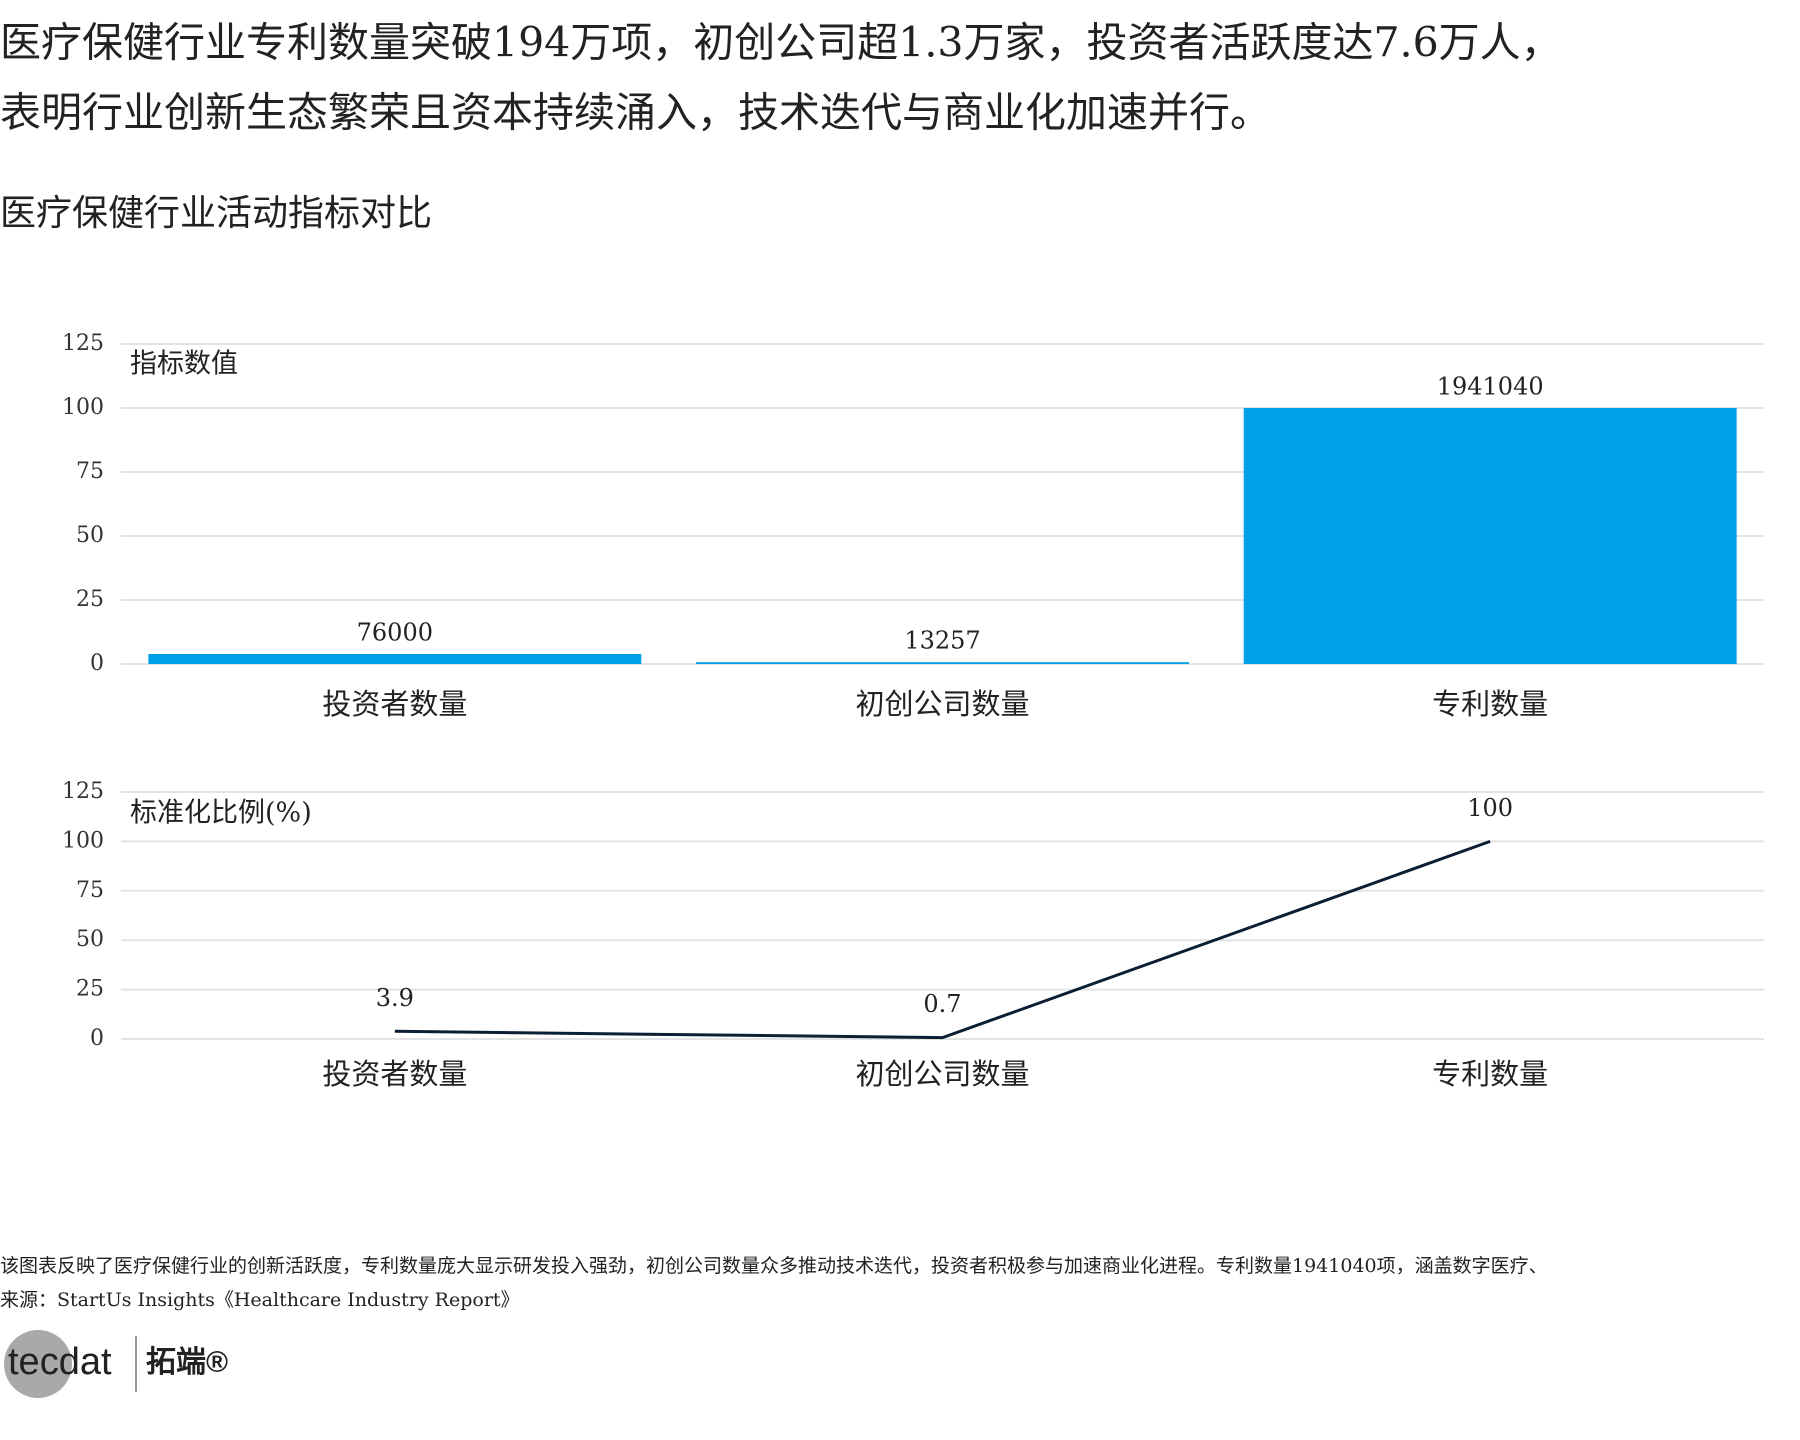 This screenshot has height=1440, width=1800. Describe the element at coordinates (221, 813) in the screenshot. I see `y-axis-label: 标准化比例(%)` at that location.